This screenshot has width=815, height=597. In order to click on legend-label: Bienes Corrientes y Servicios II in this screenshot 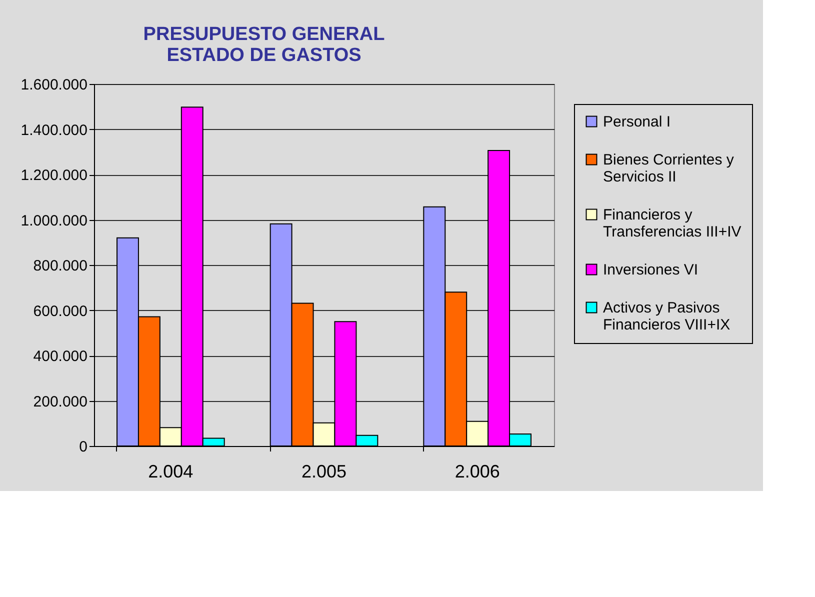, I will do `click(668, 169)`.